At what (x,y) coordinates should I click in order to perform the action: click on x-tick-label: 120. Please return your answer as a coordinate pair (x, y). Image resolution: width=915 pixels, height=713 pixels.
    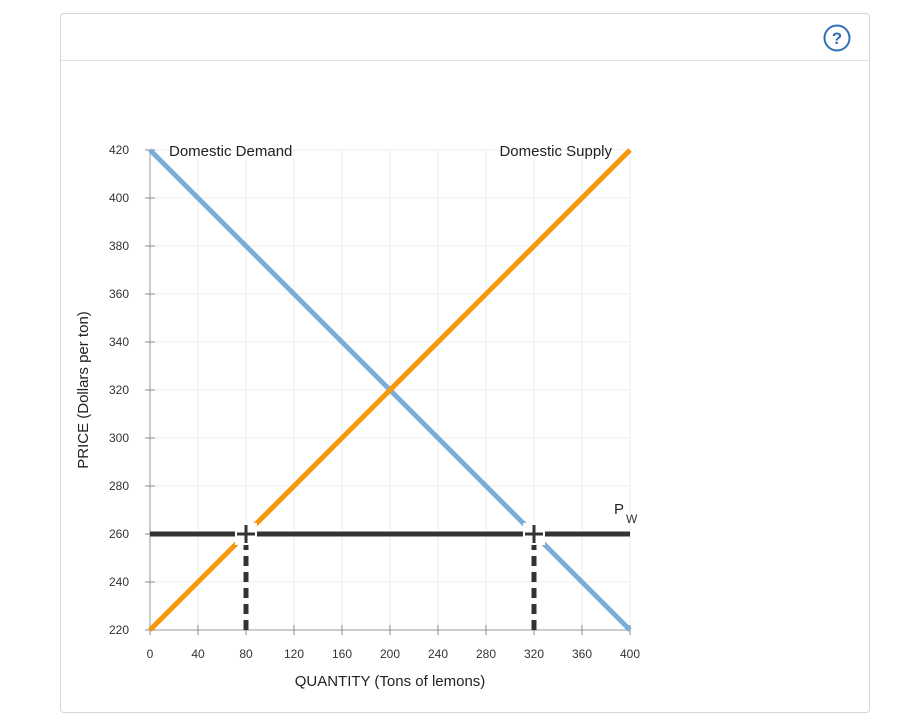
    Looking at the image, I should click on (294, 654).